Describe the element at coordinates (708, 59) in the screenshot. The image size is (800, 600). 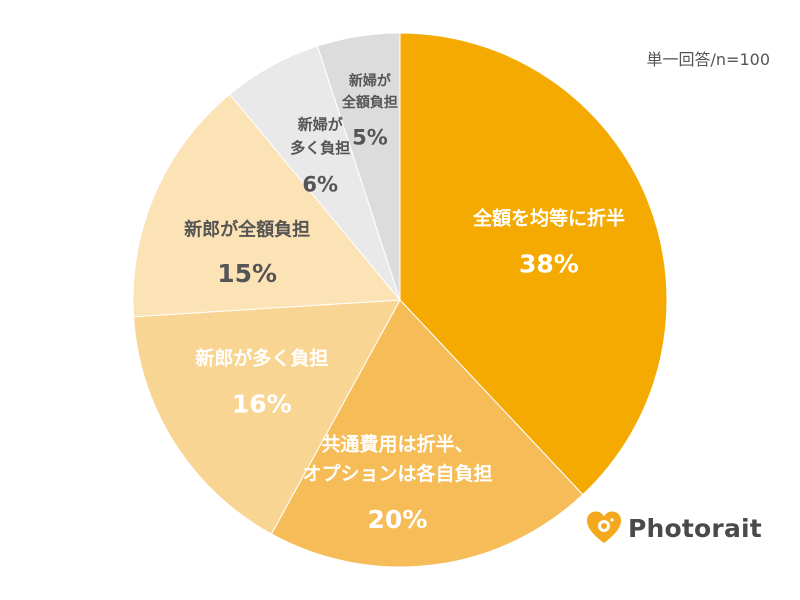
I see `sample-note: 単一回答/n=100` at that location.